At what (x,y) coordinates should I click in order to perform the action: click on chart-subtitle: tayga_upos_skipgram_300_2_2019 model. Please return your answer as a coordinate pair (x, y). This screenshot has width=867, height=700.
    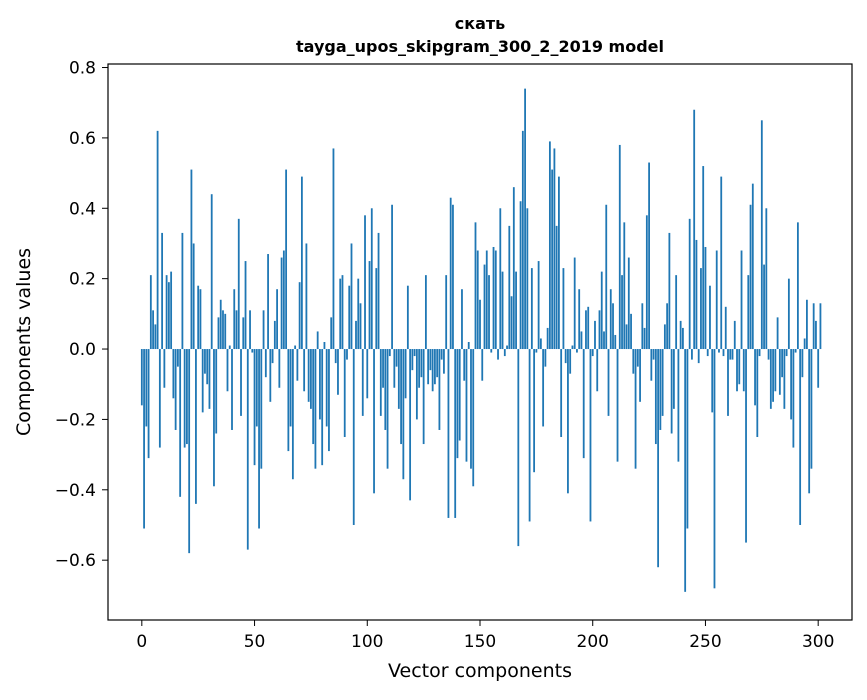
    Looking at the image, I should click on (480, 46).